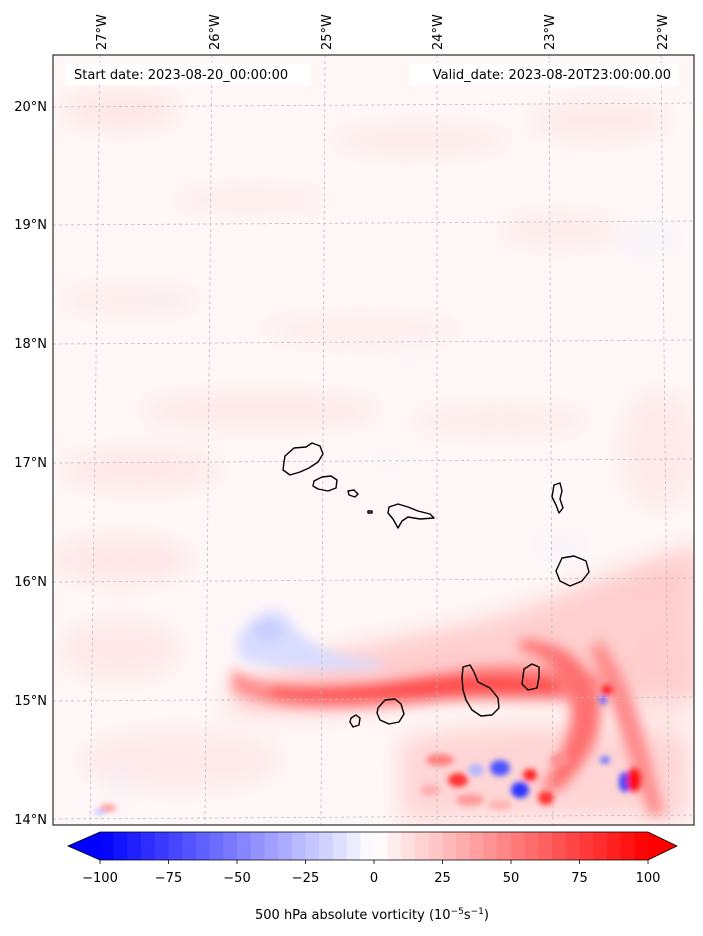  I want to click on valid-date-label: Valid_date: 2023-08-20T23:00:00.00, so click(552, 75).